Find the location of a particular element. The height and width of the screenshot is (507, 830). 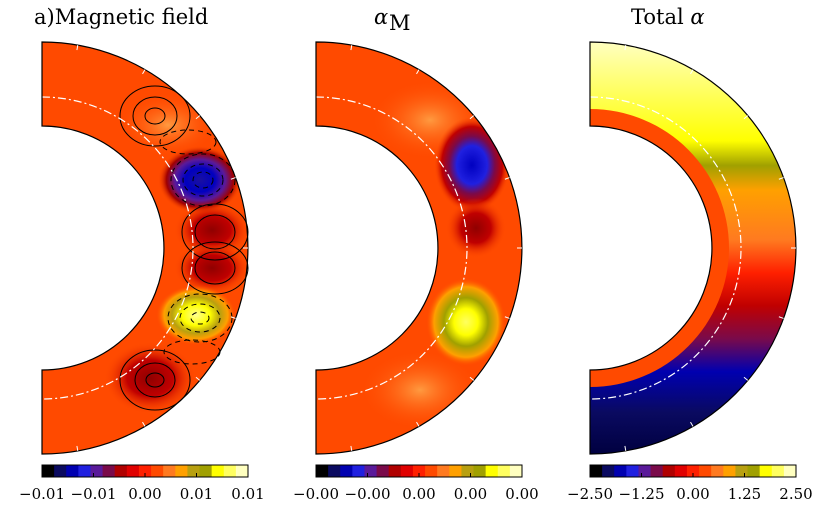

panel-2-field-blobs is located at coordinates (435, 255).